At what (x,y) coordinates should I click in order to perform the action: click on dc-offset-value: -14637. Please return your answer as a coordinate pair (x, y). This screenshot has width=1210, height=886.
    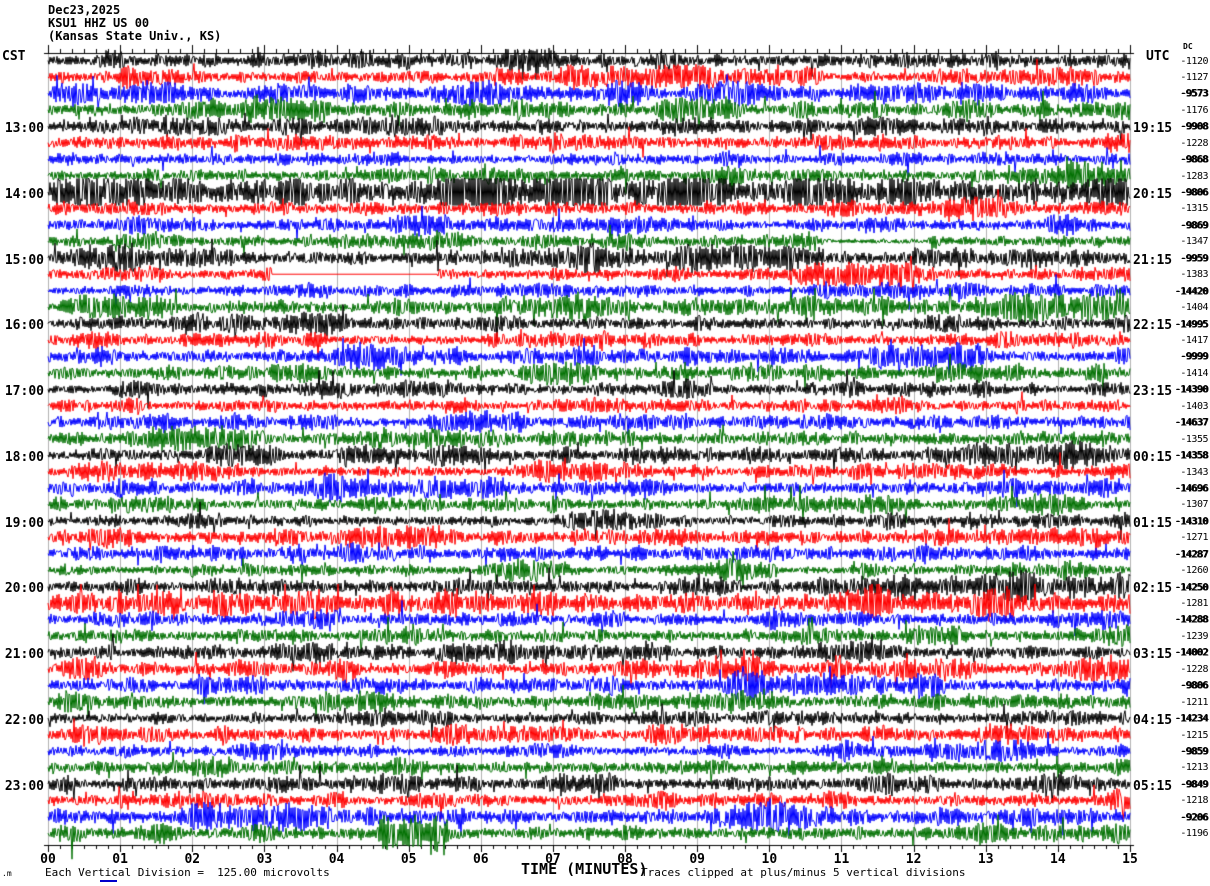
    Looking at the image, I should click on (1191, 423).